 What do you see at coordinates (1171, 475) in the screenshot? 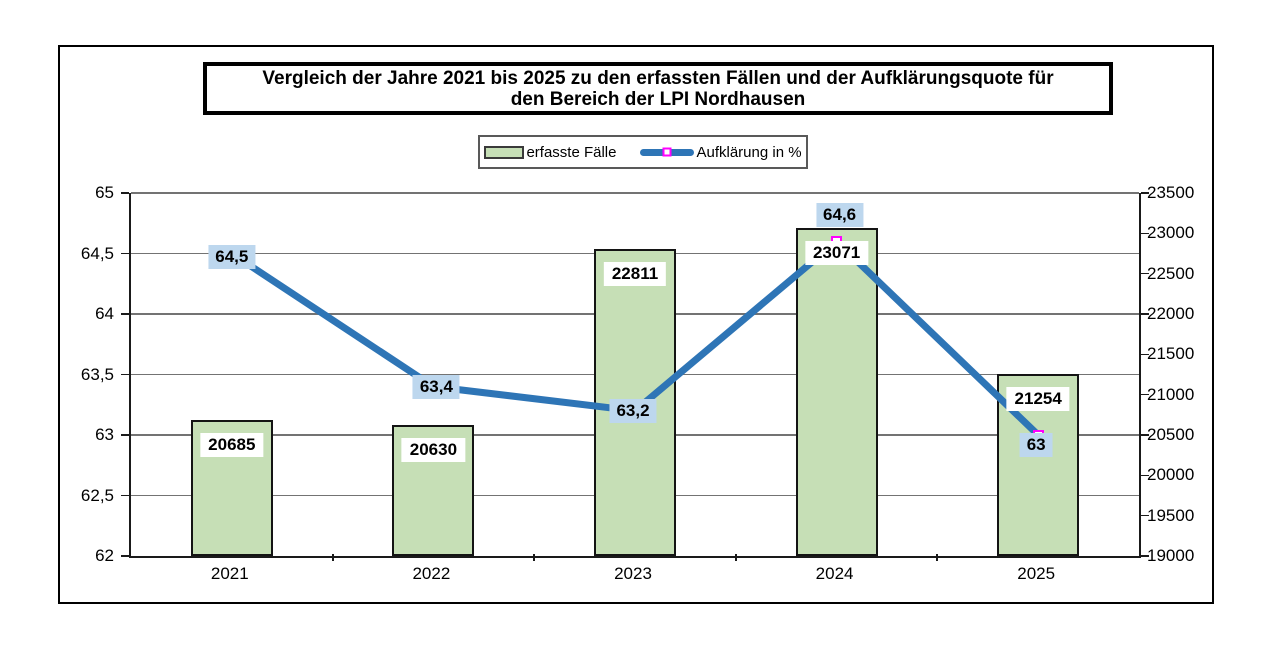
I see `right-axis-tick-label: 20000` at bounding box center [1171, 475].